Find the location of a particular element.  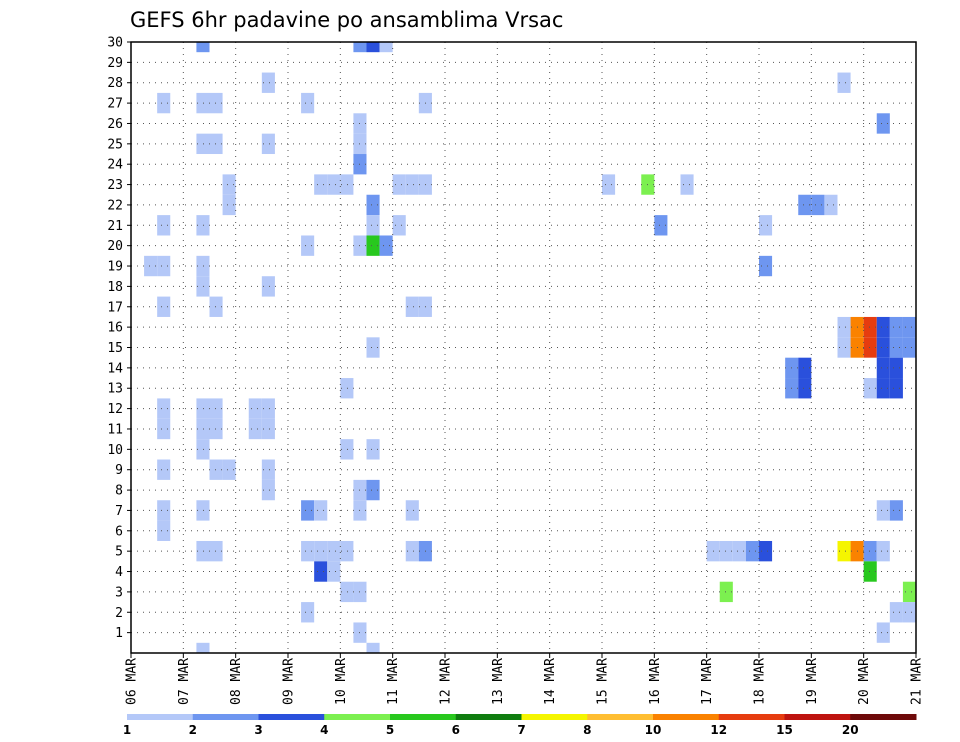

y-tick-label: 10 is located at coordinates (115, 450).